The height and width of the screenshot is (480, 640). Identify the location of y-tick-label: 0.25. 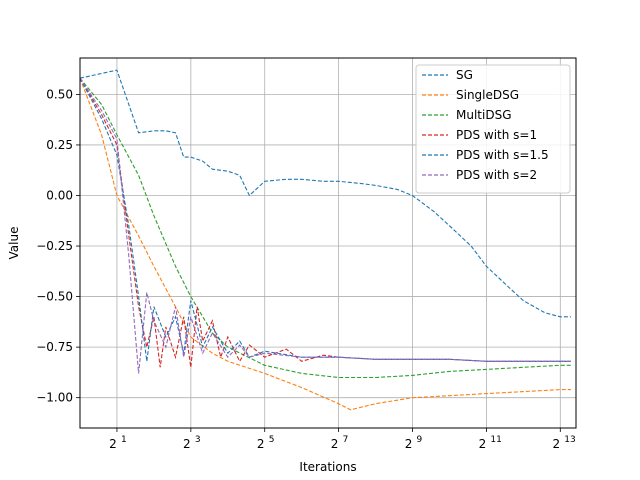
(59, 145).